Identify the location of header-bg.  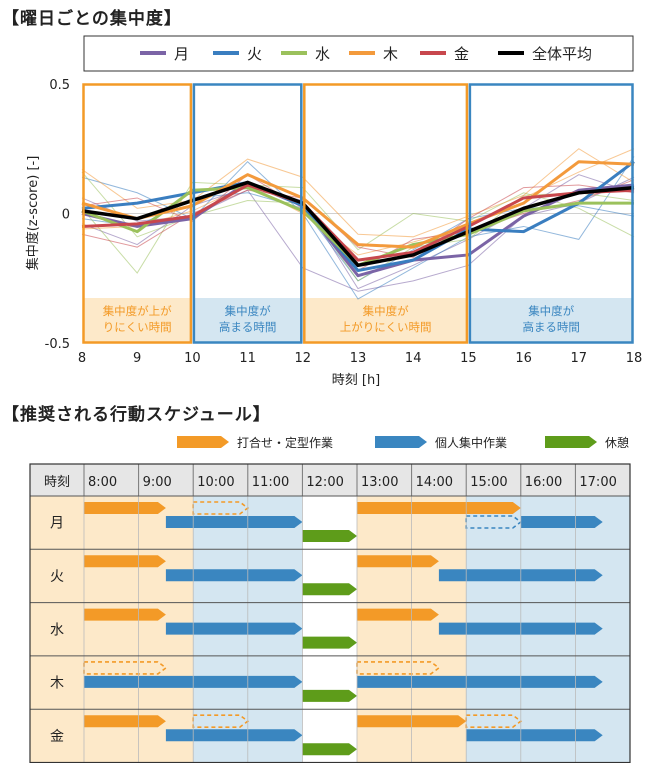
(330, 480).